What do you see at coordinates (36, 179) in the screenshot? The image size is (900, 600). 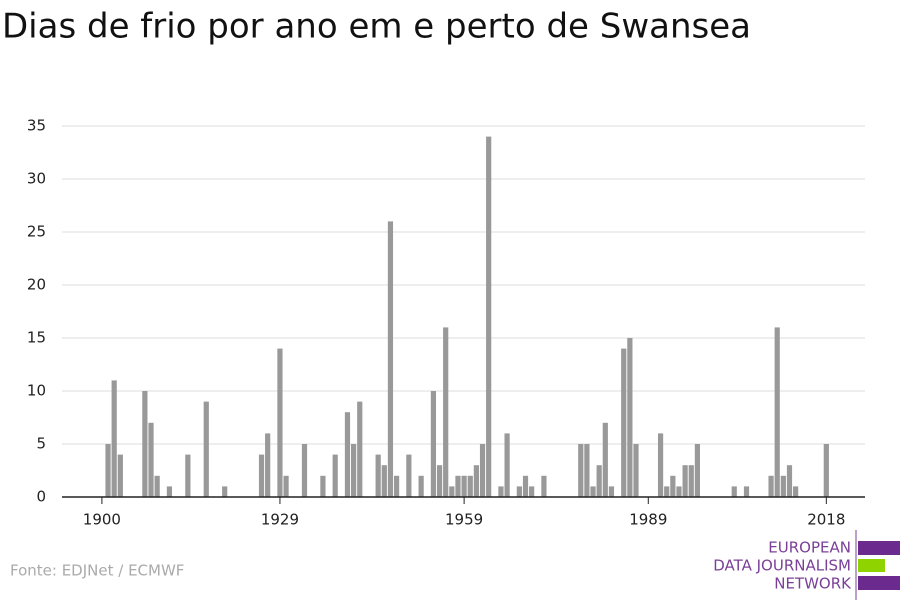 I see `y-tick-label: 30` at bounding box center [36, 179].